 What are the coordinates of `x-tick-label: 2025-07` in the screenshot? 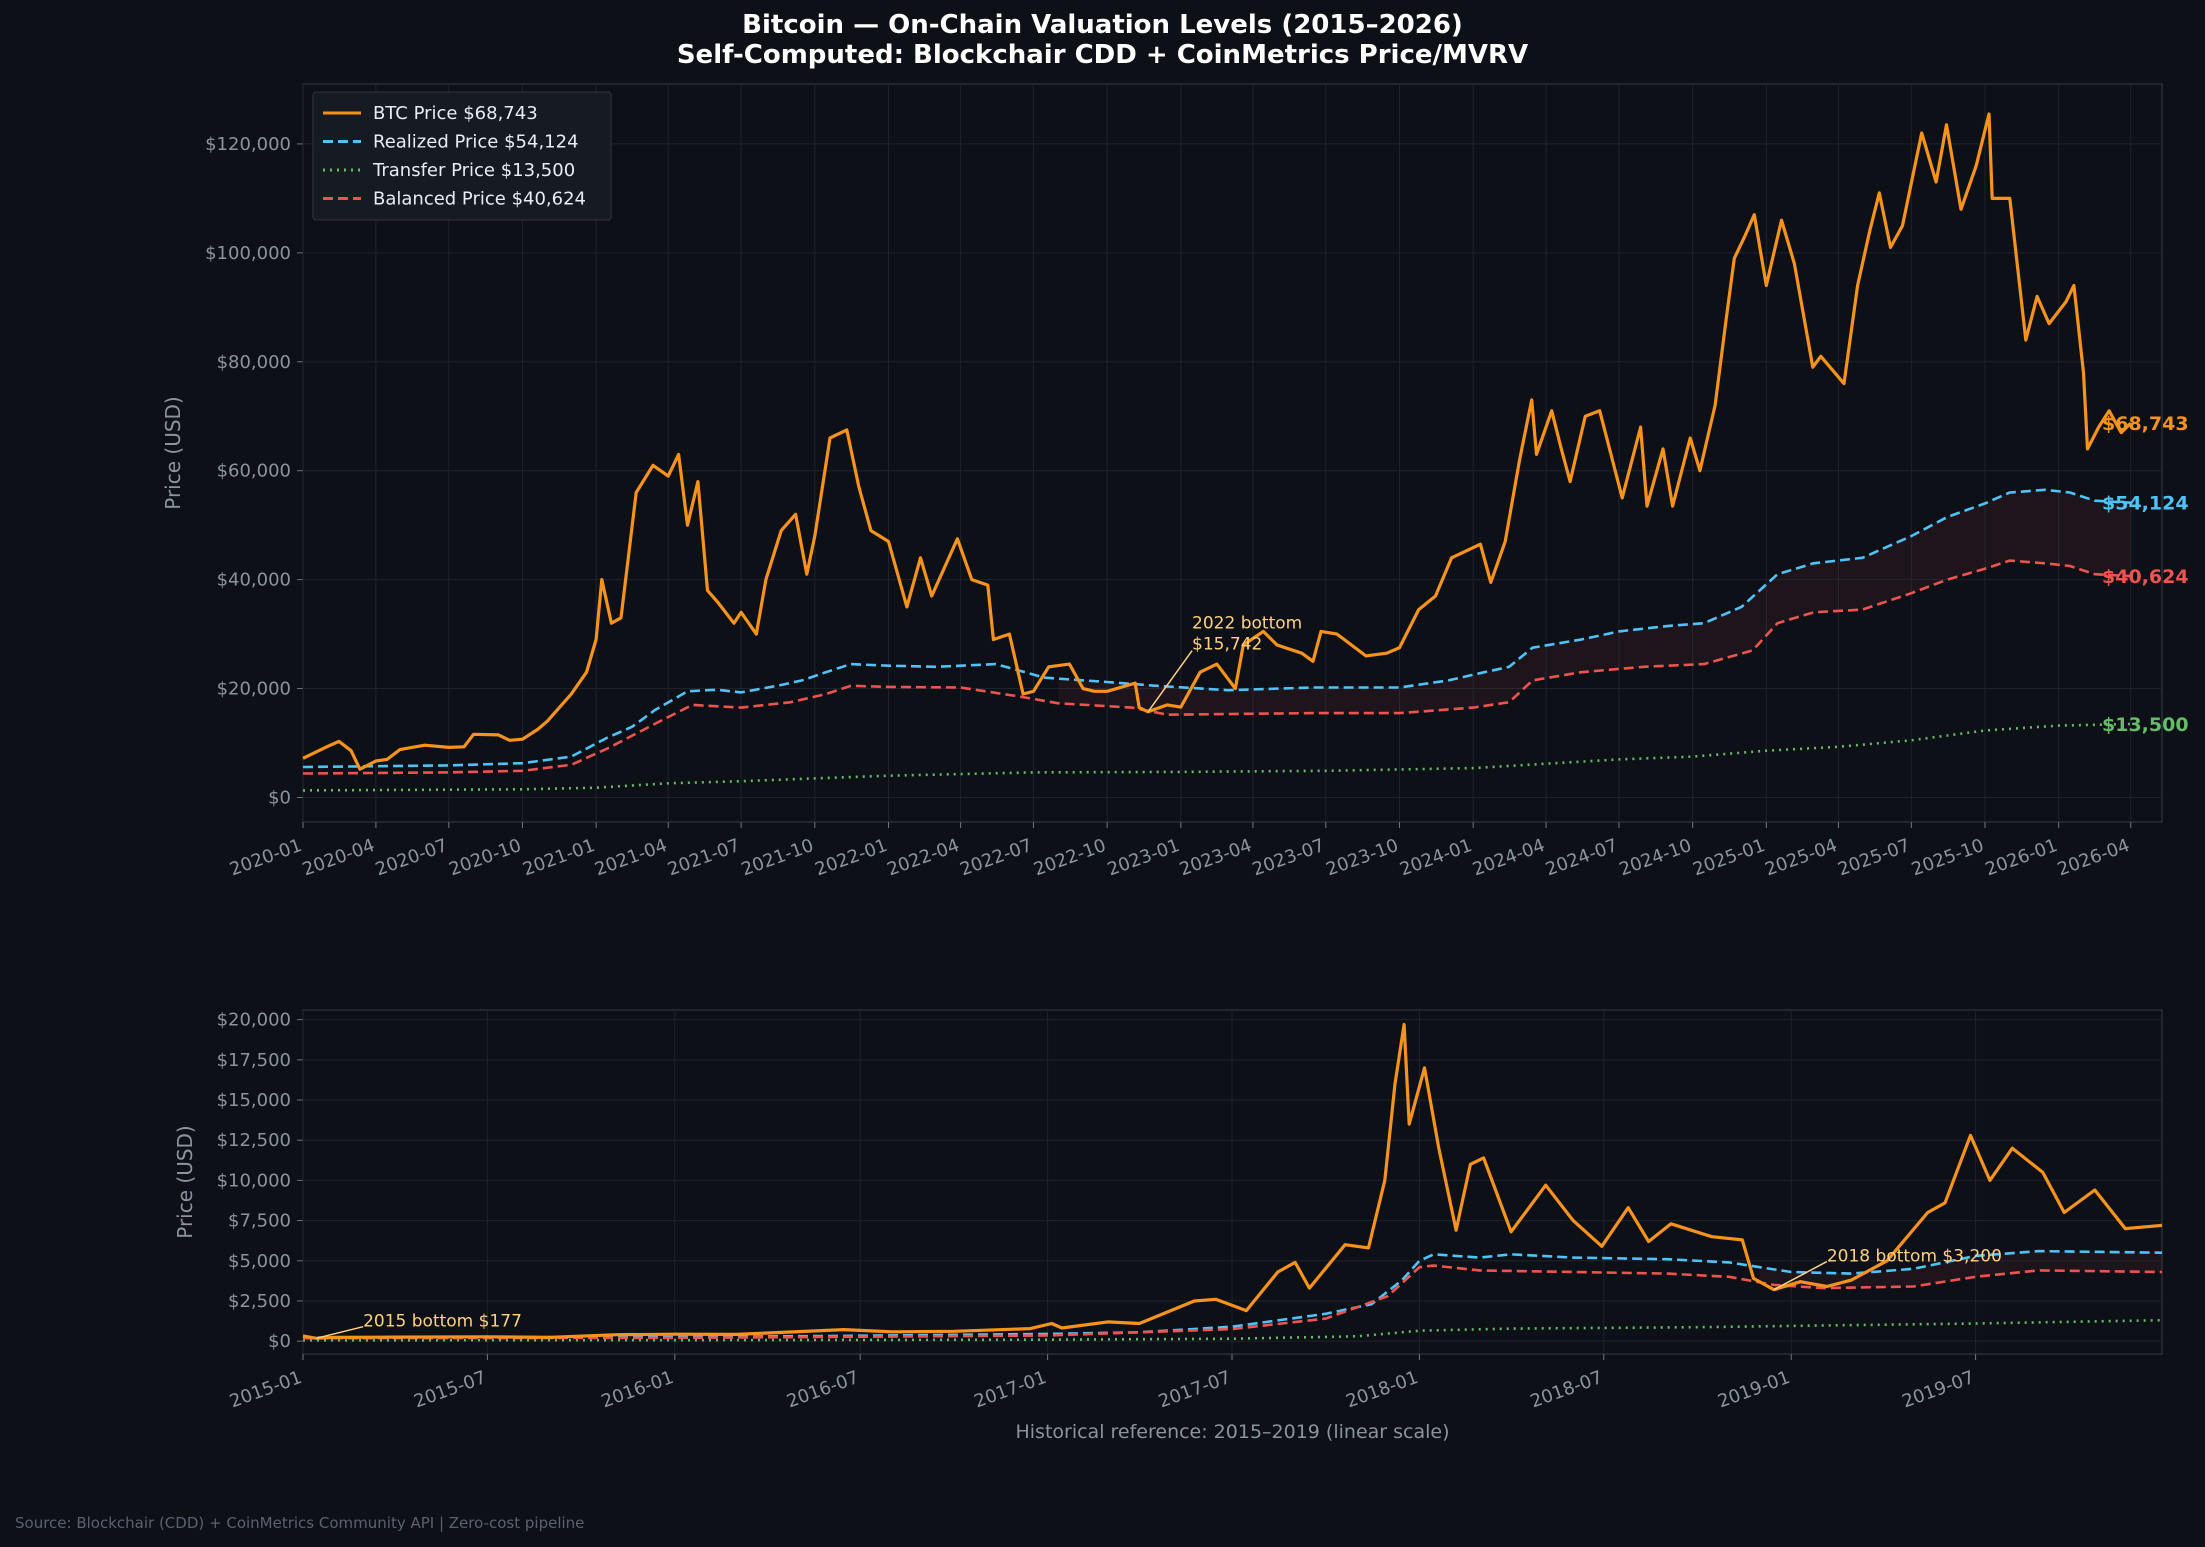 It's located at (1874, 857).